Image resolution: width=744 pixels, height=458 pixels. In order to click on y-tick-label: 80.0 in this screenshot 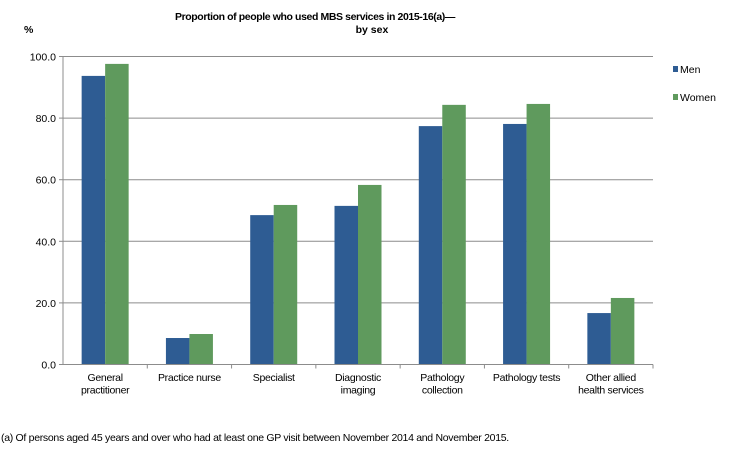, I will do `click(46, 119)`.